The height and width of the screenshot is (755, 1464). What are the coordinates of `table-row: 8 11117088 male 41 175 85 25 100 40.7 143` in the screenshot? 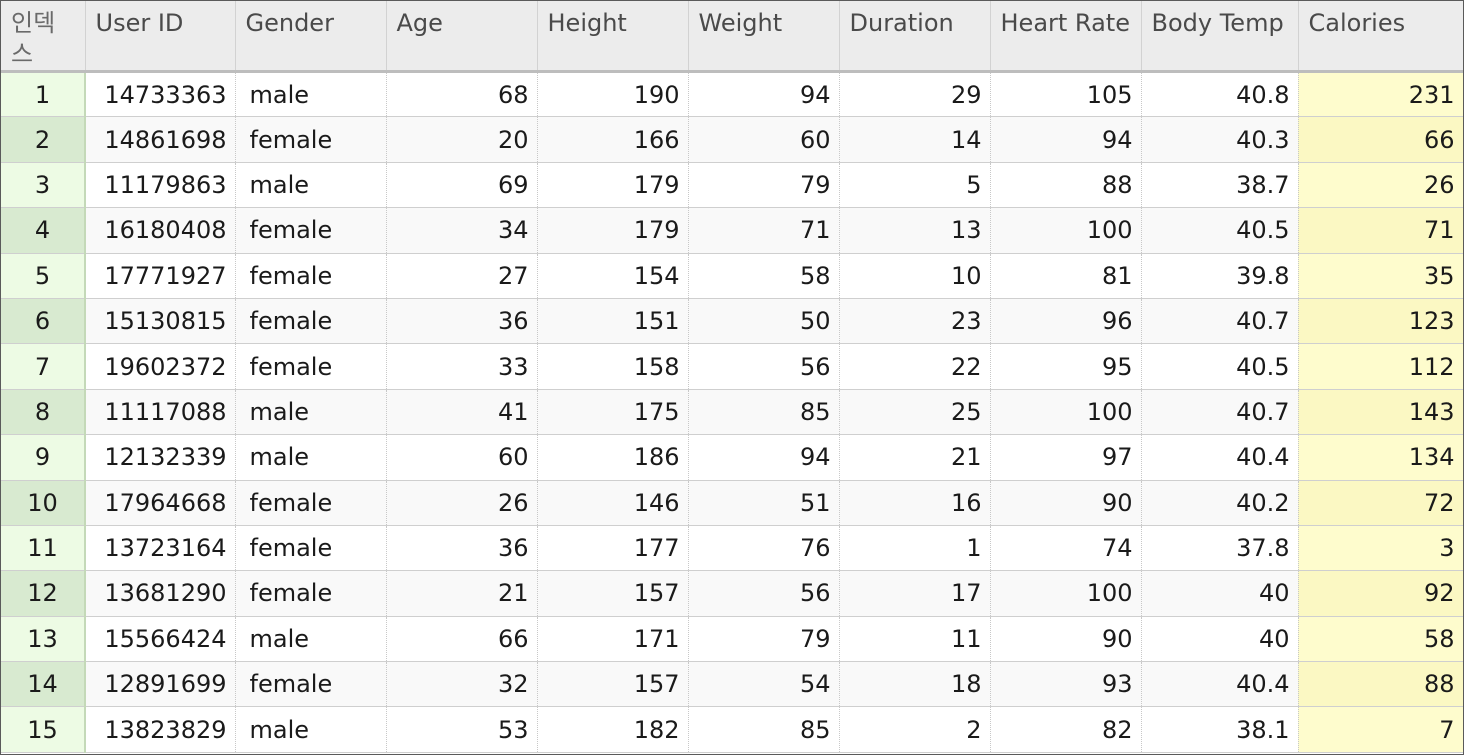 It's located at (732, 412).